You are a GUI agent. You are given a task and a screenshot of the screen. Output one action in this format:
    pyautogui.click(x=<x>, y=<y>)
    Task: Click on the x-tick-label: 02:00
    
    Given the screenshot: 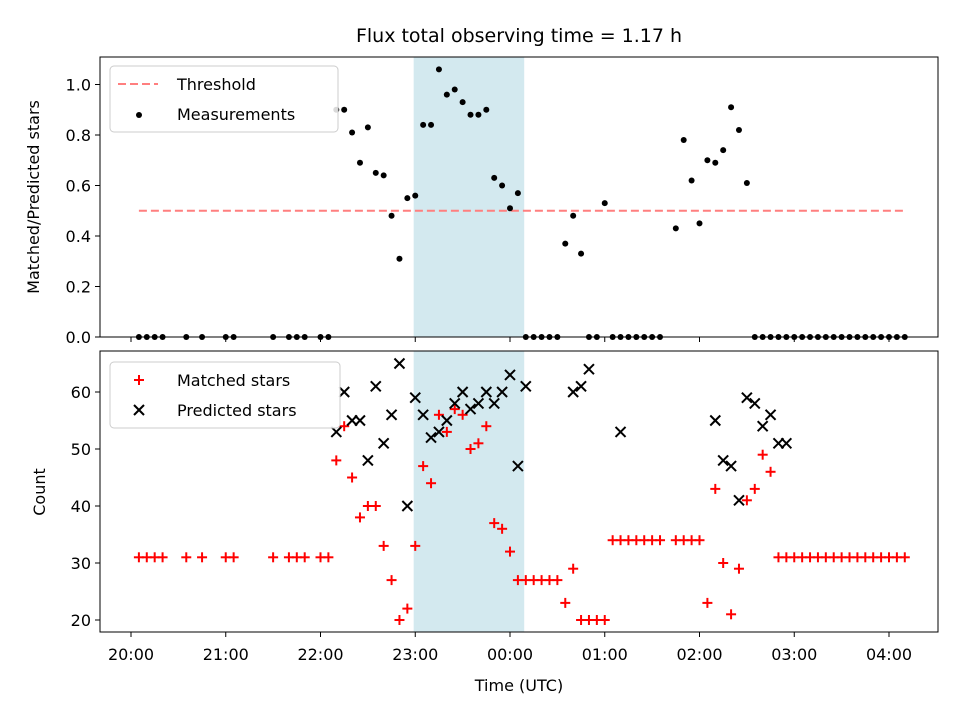 What is the action you would take?
    pyautogui.click(x=699, y=654)
    